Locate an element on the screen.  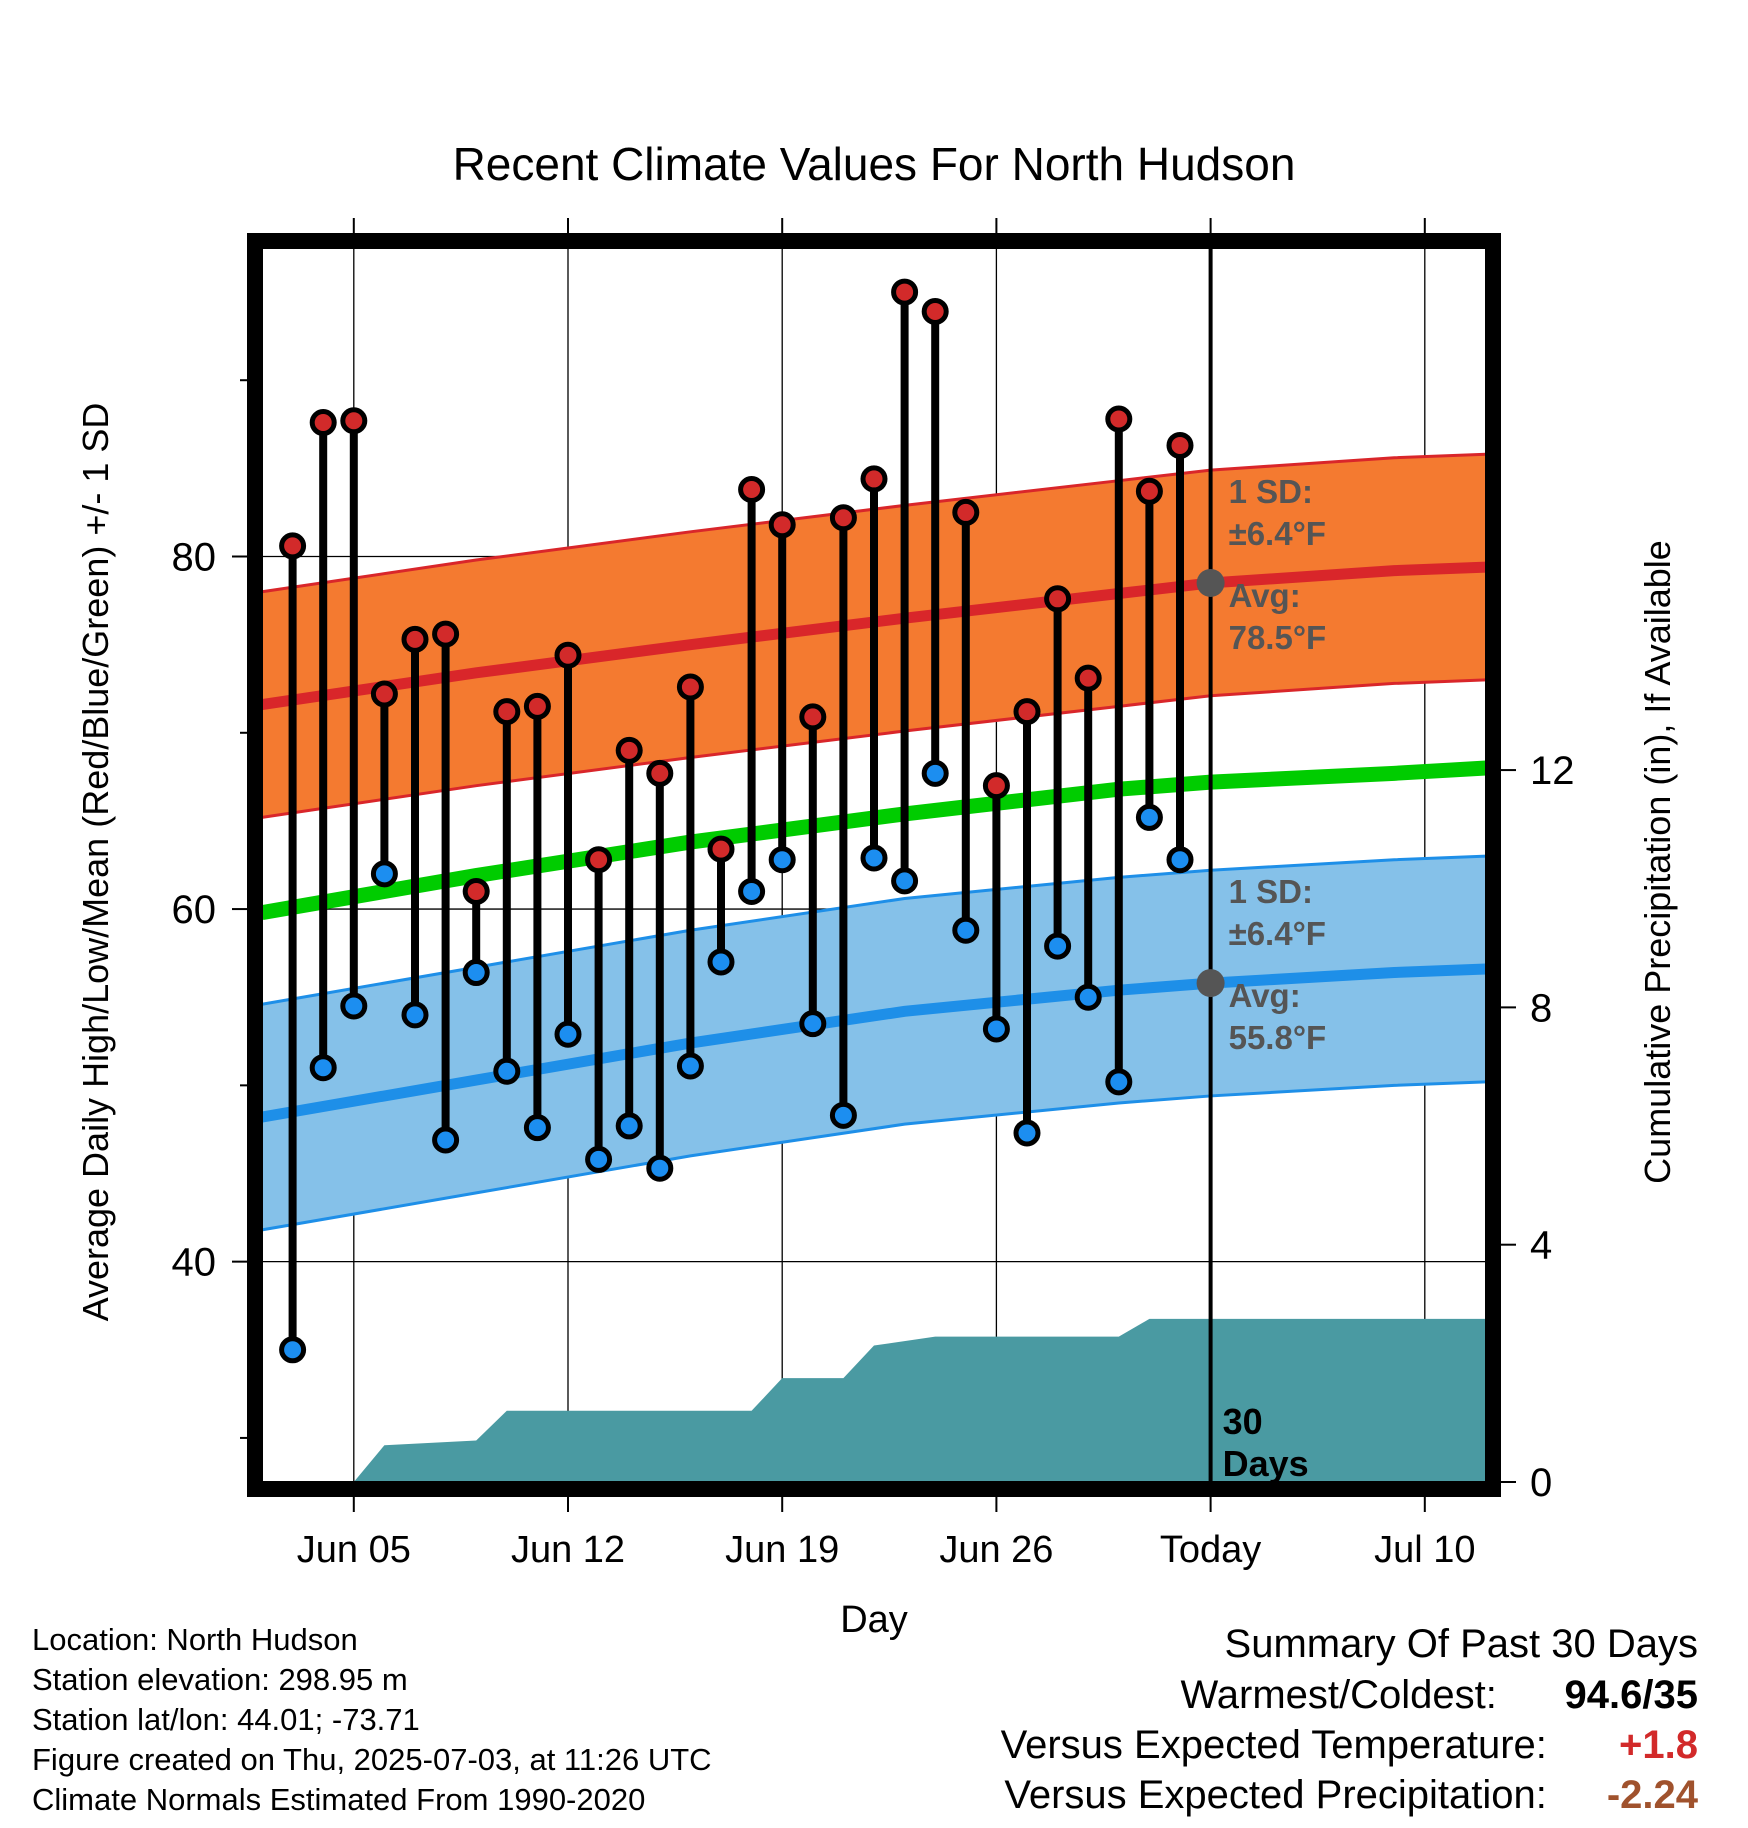
summary-warmest-label: Warmest/Coldest: is located at coordinates (1338, 1695).